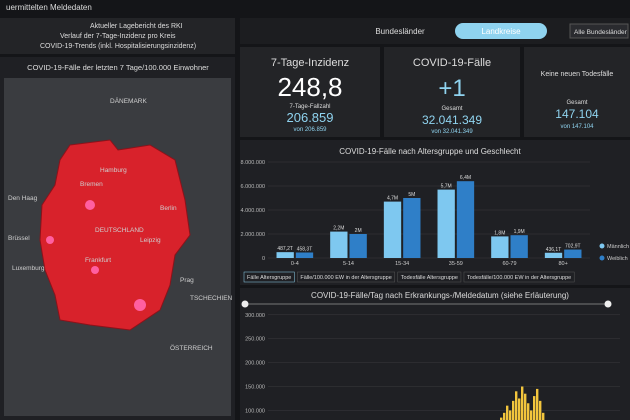  I want to click on tab: Landkreise, so click(501, 31).